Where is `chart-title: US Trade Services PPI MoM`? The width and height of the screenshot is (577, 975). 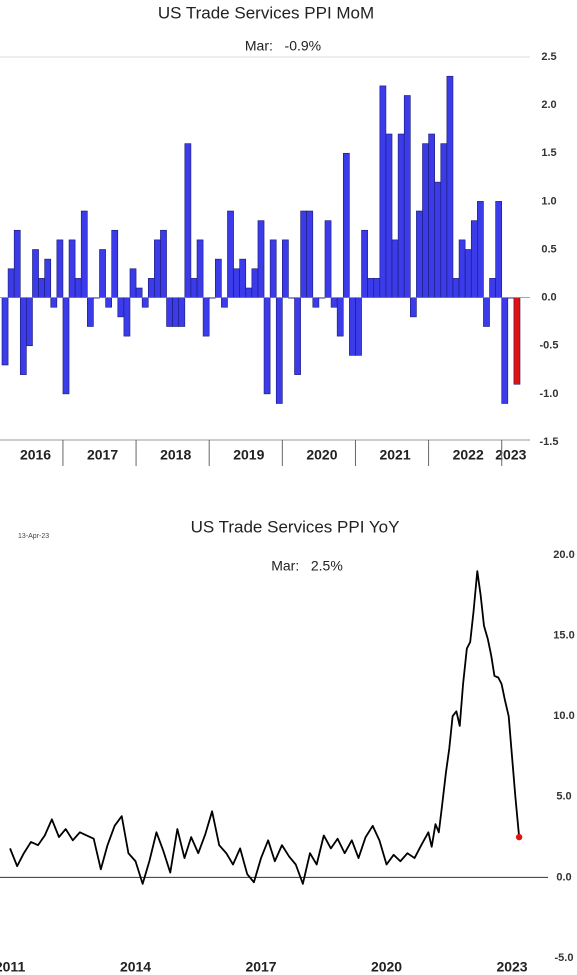 chart-title: US Trade Services PPI MoM is located at coordinates (266, 12).